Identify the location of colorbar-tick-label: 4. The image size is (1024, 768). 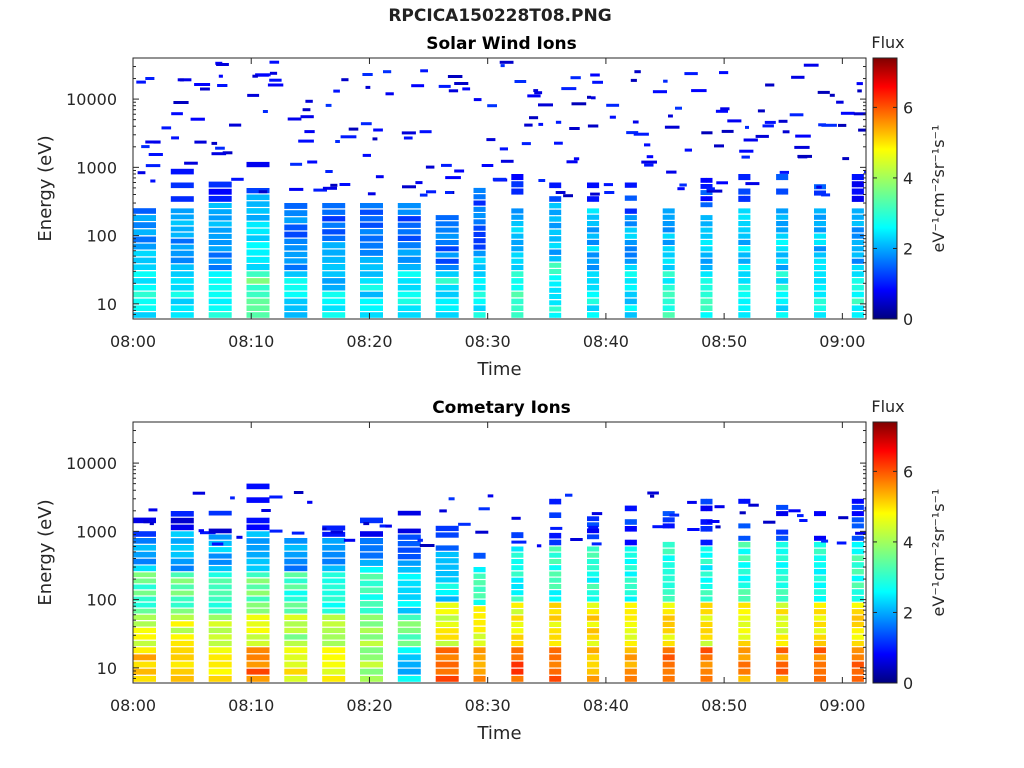
(908, 178).